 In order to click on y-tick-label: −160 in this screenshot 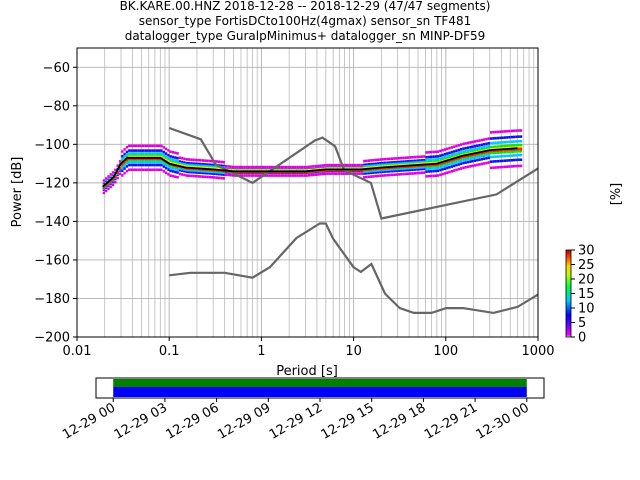, I will do `click(52, 260)`.